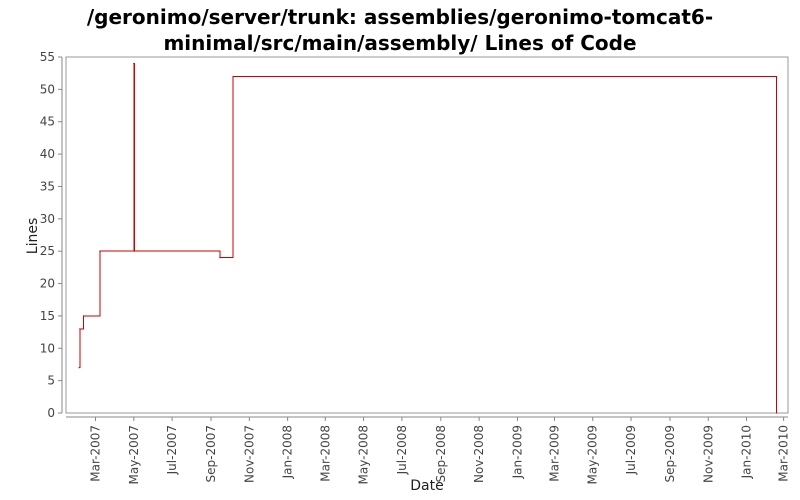  I want to click on y-axis-ticks: 0 5 10 15 20 25 30 35 40 45 50 55, so click(51, 235).